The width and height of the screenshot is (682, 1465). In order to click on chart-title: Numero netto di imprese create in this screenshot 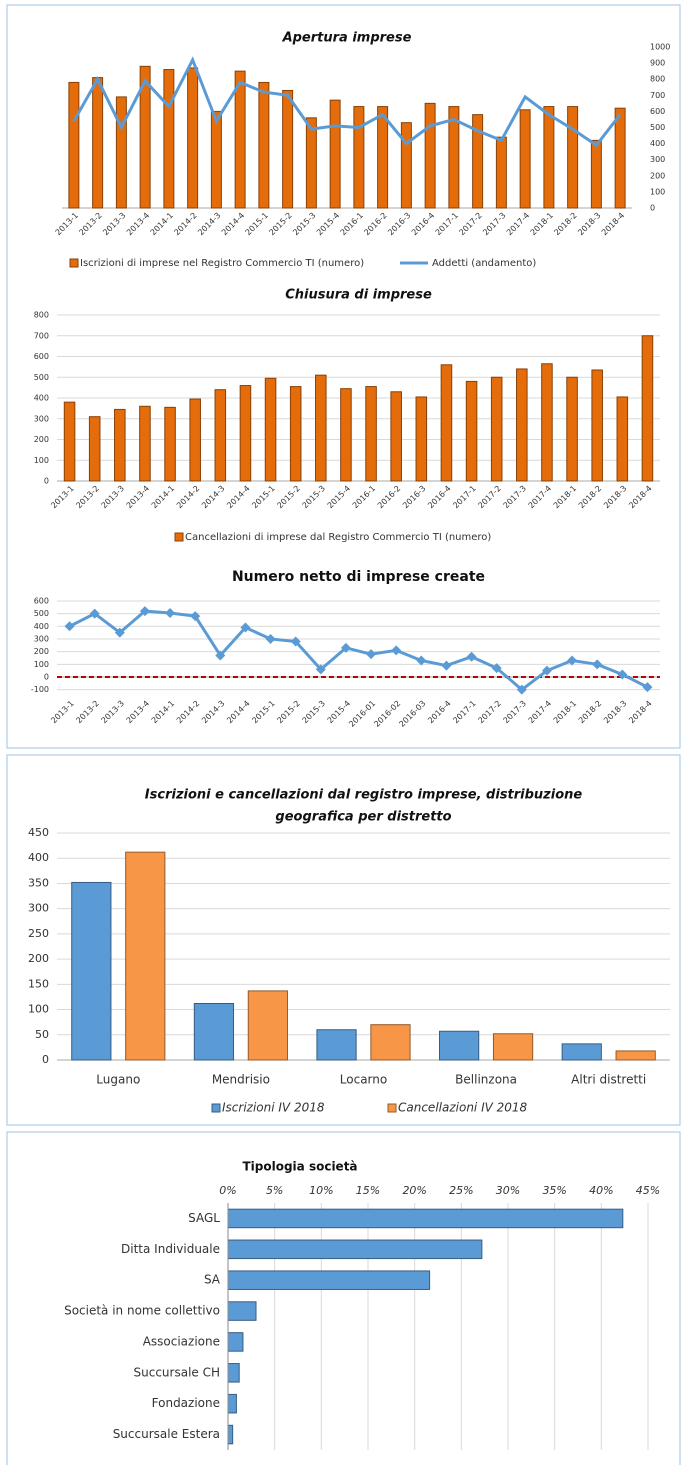, I will do `click(358, 577)`.